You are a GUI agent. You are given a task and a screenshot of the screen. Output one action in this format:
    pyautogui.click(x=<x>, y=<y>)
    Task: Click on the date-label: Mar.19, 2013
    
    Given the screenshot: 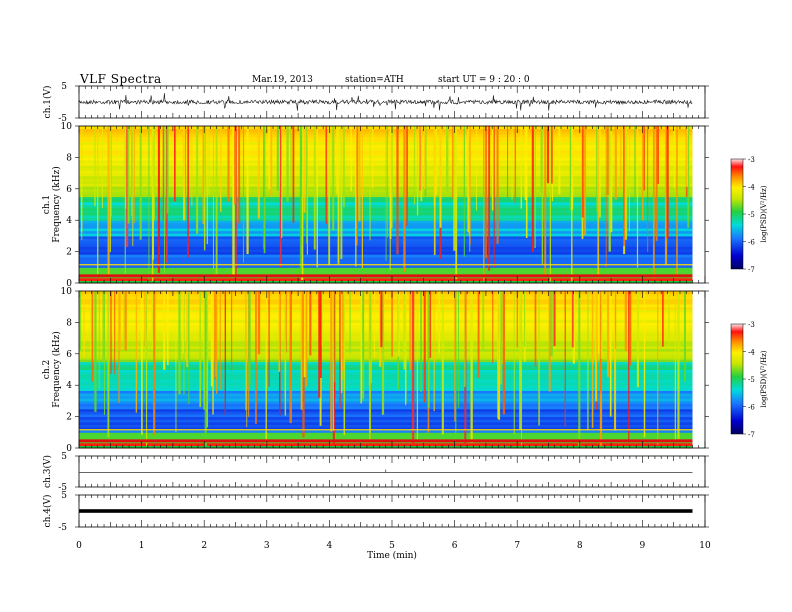 What is the action you would take?
    pyautogui.click(x=282, y=80)
    